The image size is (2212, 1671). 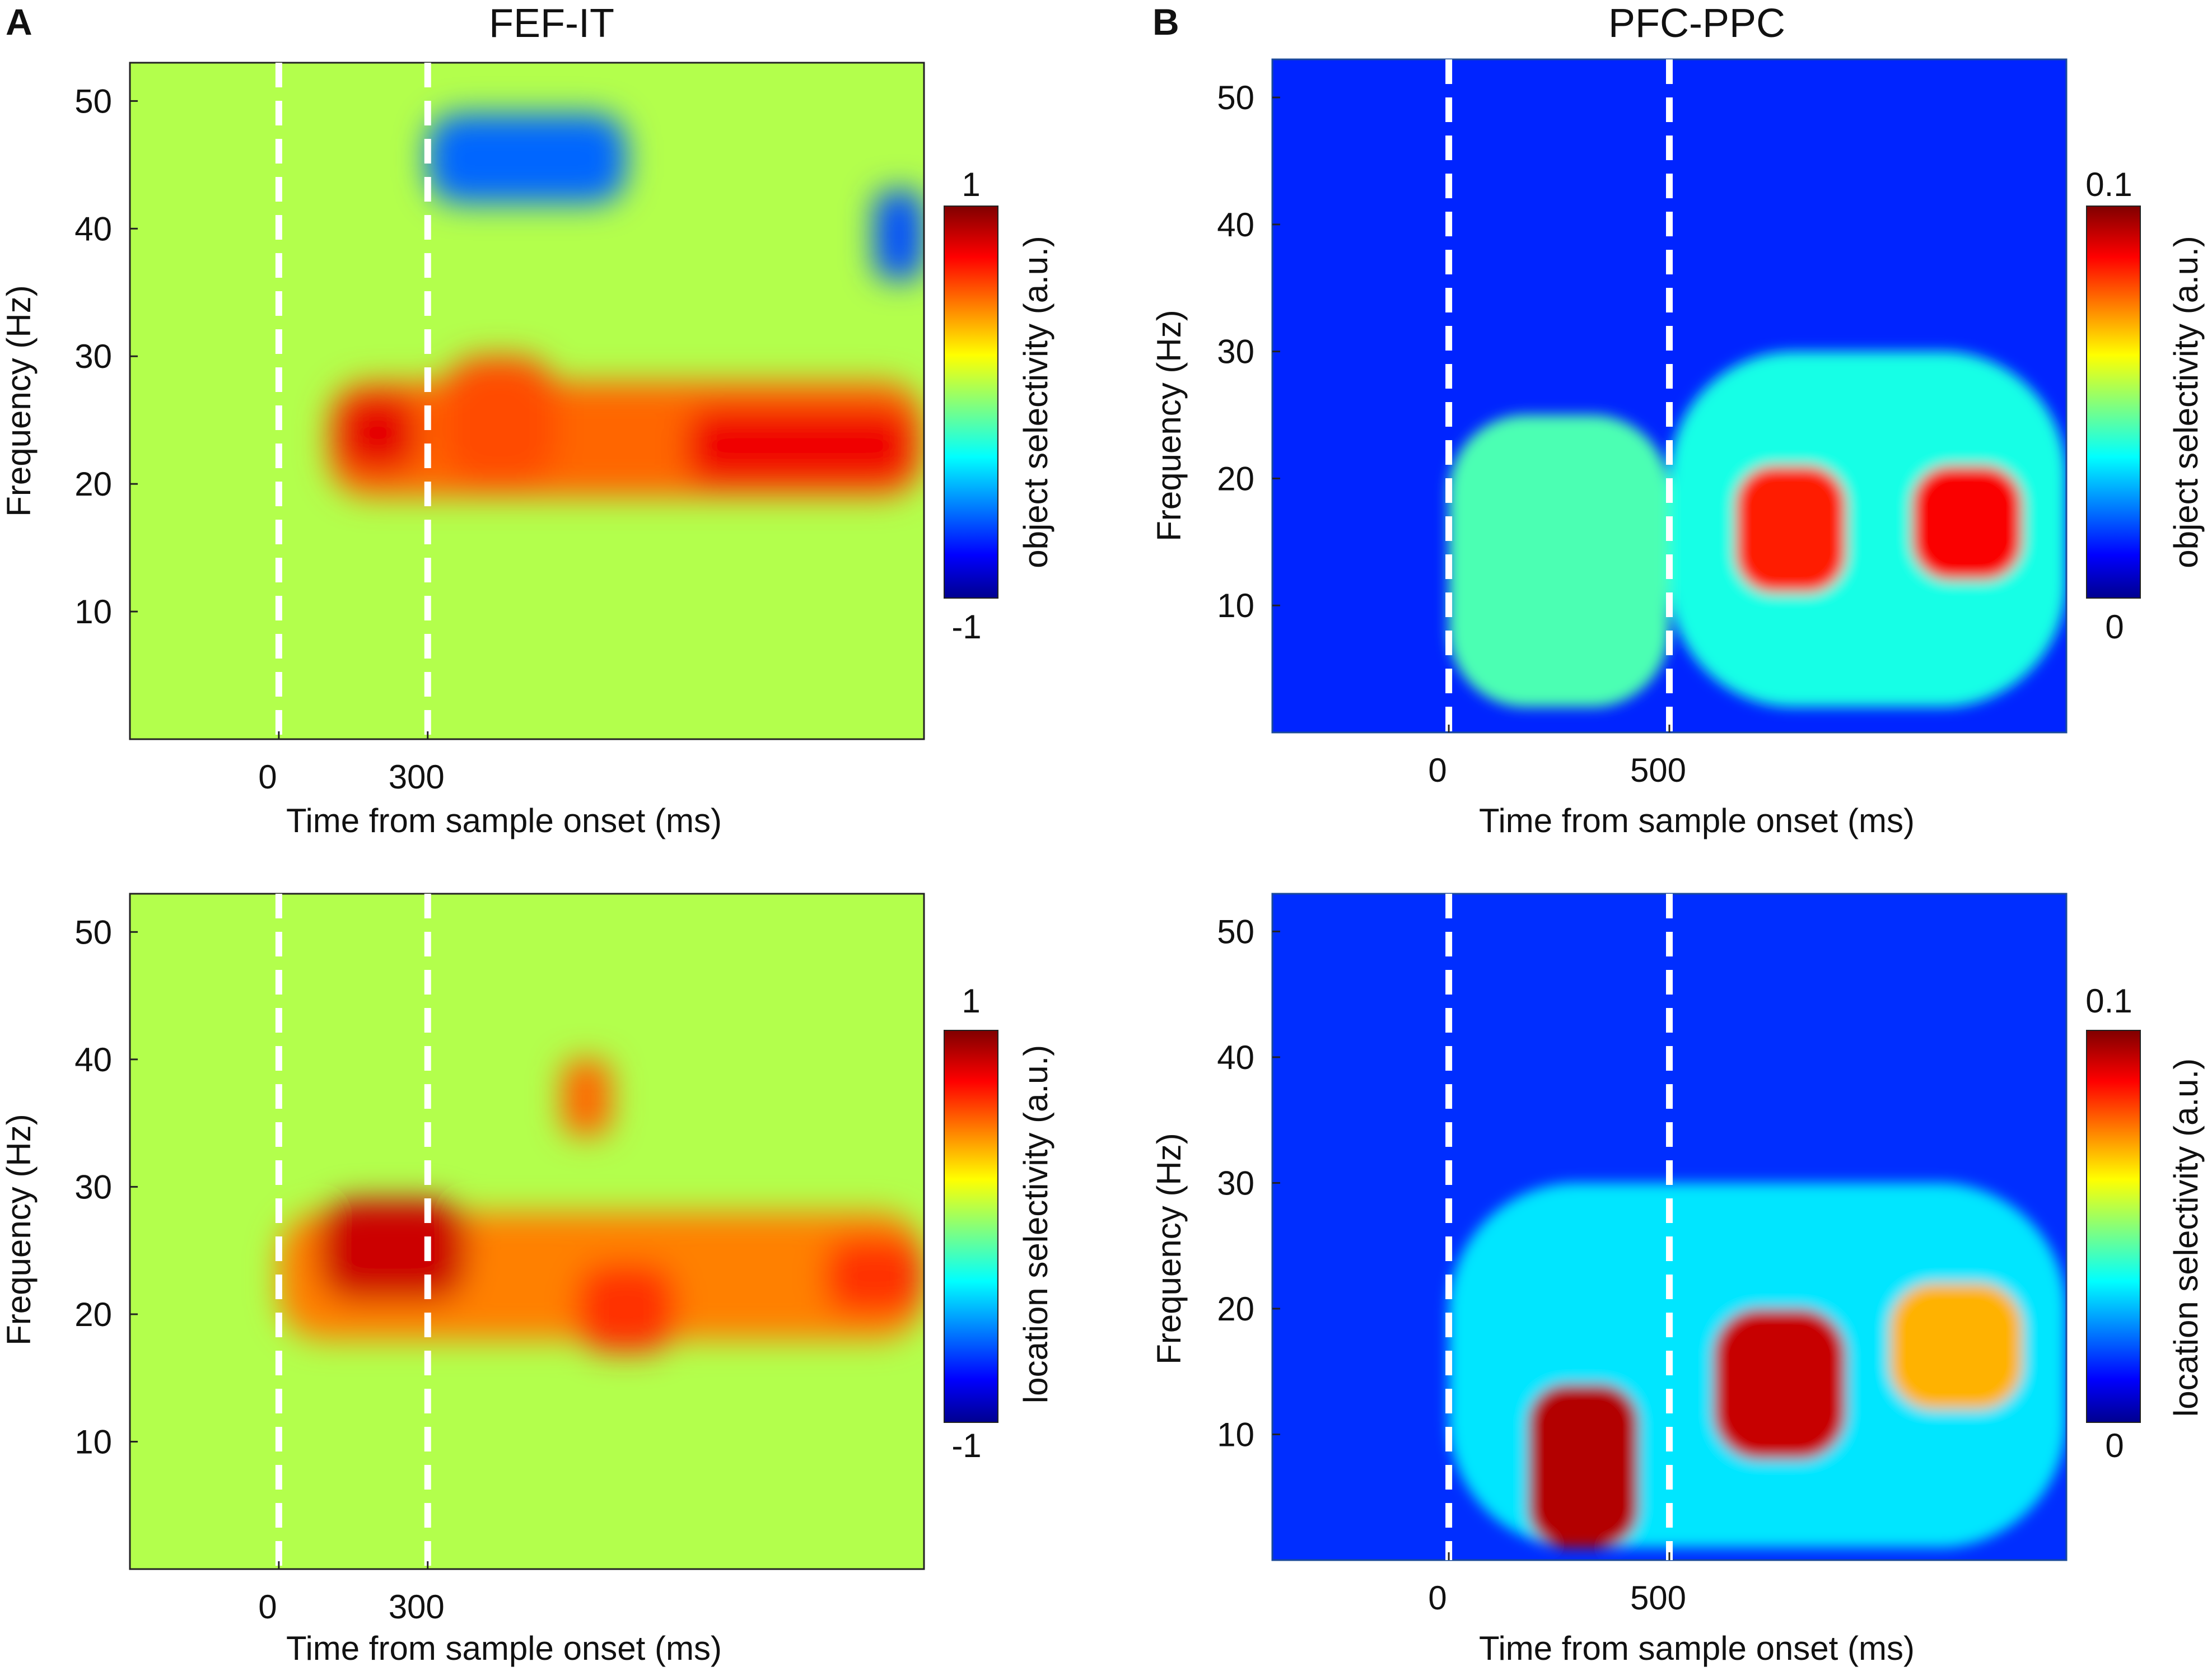 What do you see at coordinates (1697, 23) in the screenshot?
I see `chart-title: PFC-PPC` at bounding box center [1697, 23].